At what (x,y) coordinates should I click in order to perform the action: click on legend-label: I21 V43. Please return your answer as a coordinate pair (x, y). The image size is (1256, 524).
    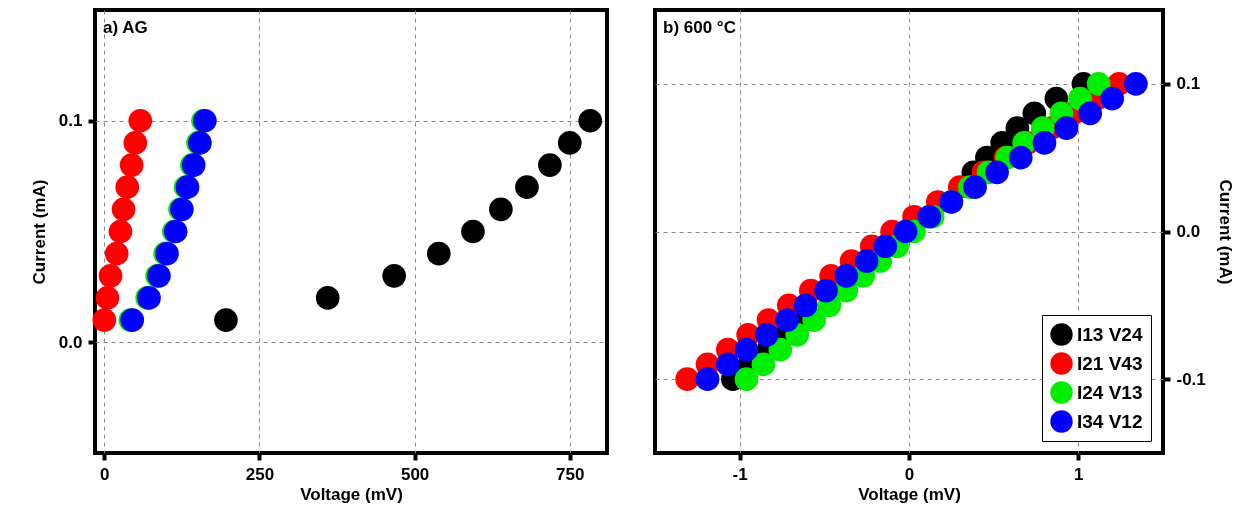
    Looking at the image, I should click on (1110, 363).